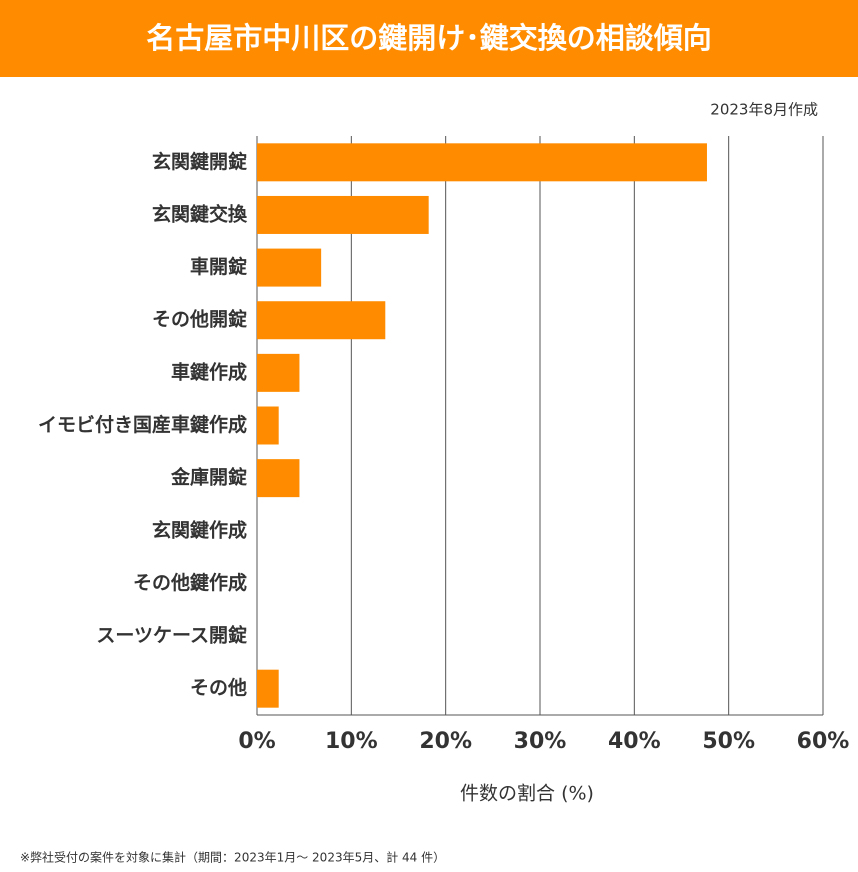 The width and height of the screenshot is (858, 872). What do you see at coordinates (218, 266) in the screenshot?
I see `y-tick-label: 車開錠` at bounding box center [218, 266].